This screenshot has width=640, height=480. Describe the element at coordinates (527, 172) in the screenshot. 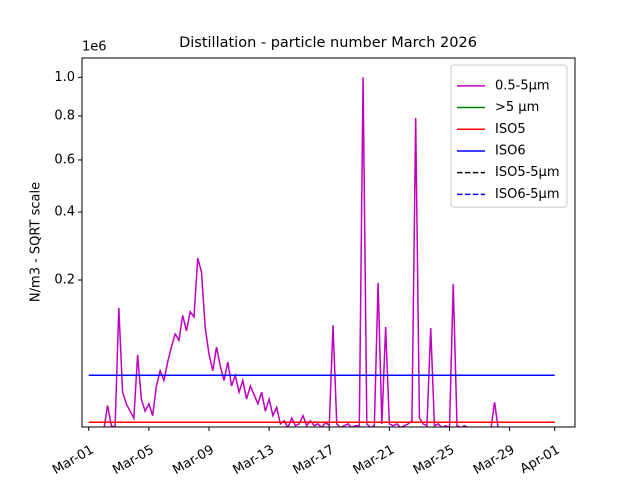

I see `legend-label: ISO5-5µm` at that location.